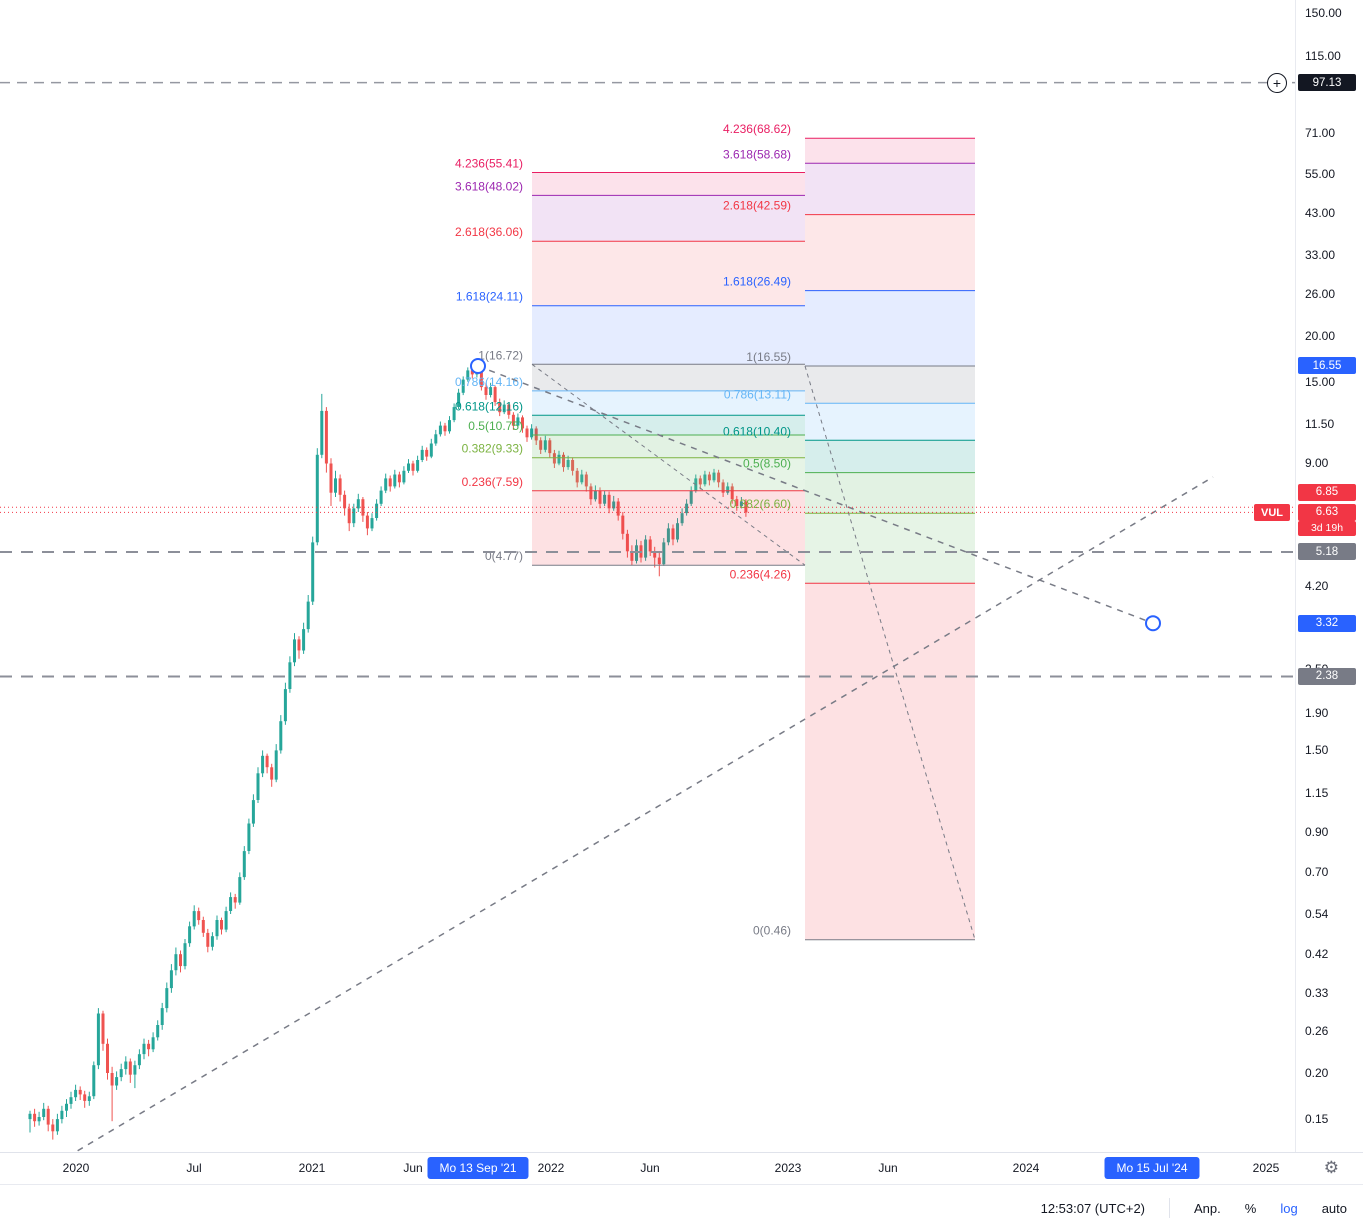 This screenshot has width=1363, height=1231. I want to click on fib-level-label: 1.618(24.11), so click(489, 297).